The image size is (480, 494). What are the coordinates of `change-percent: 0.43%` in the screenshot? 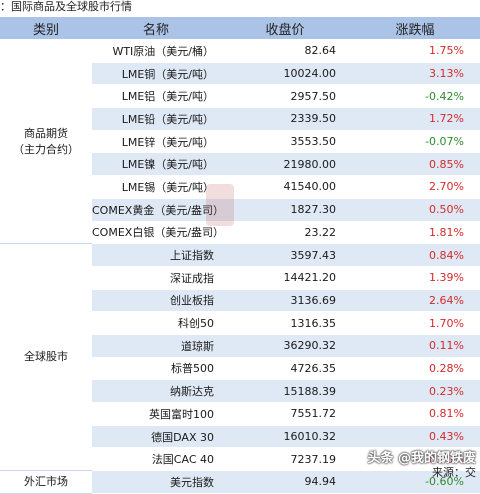 It's located at (415, 437).